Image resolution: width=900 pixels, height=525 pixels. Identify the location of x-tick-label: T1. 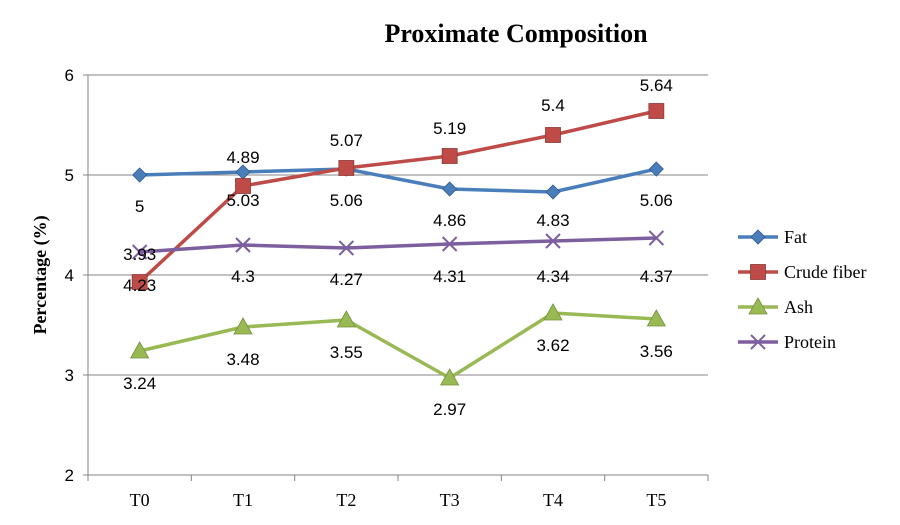
(243, 500).